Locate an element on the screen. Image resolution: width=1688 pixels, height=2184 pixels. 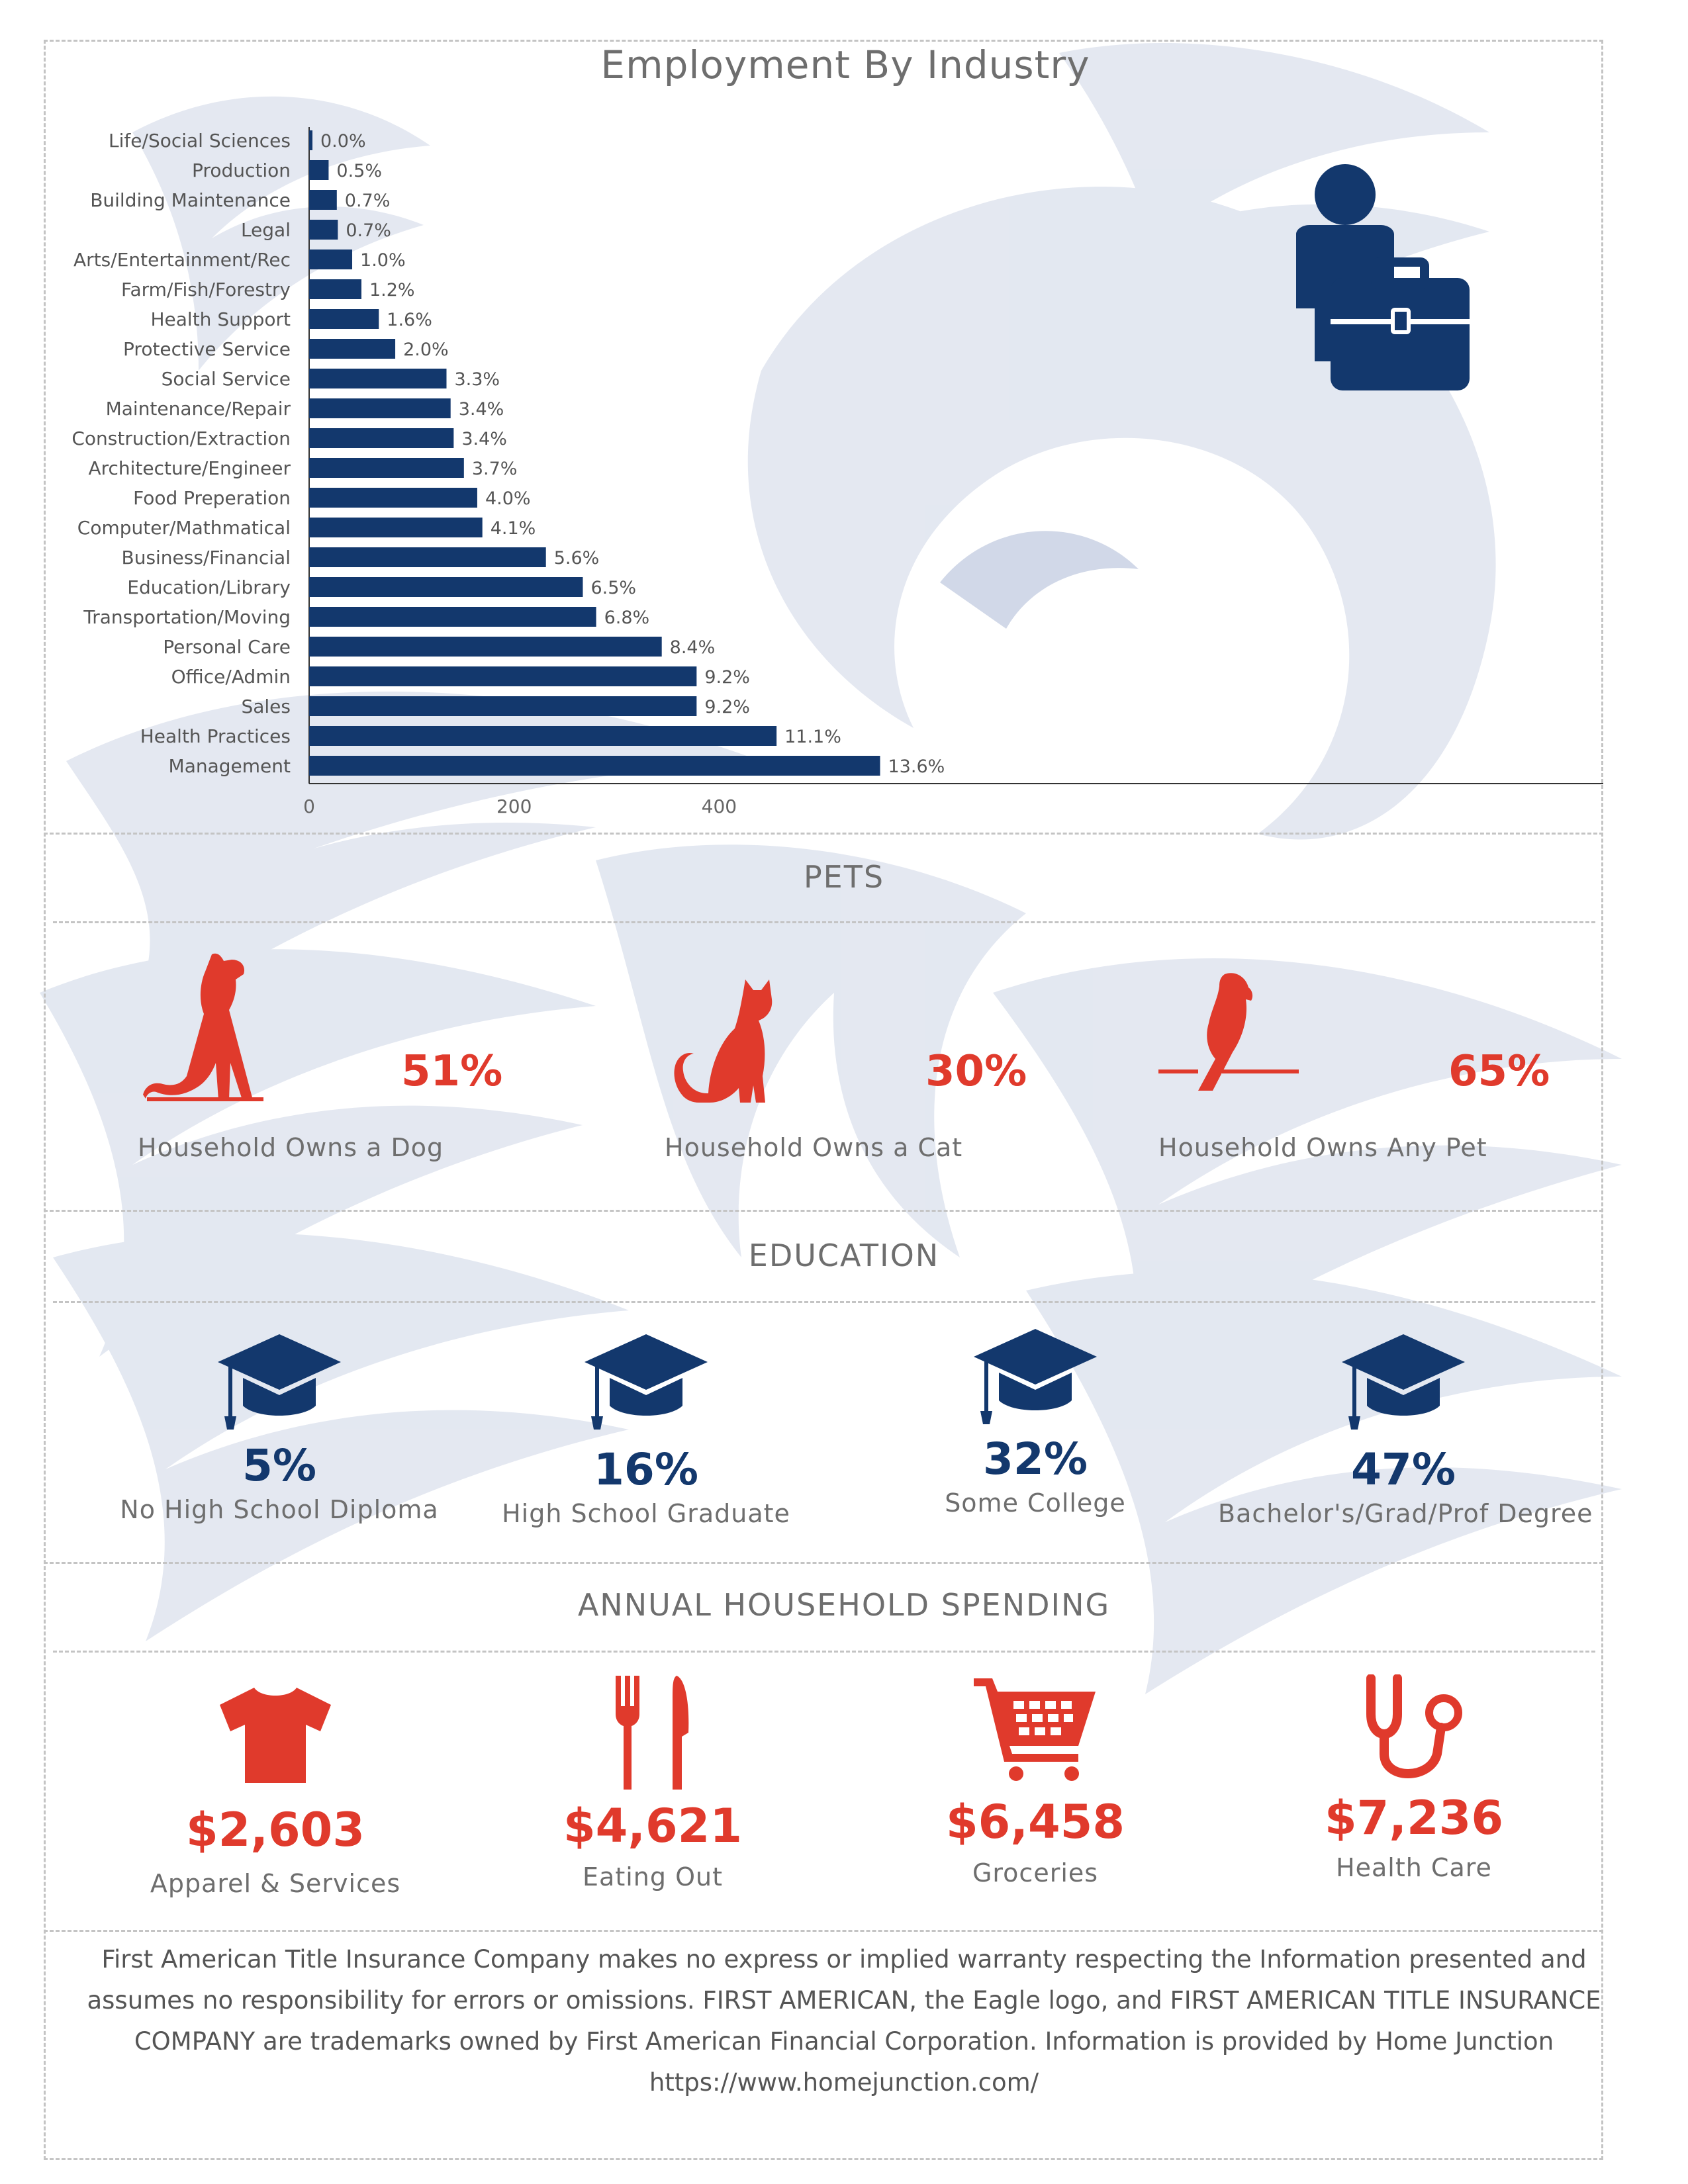
no-diploma-percent: 5% is located at coordinates (279, 1465).